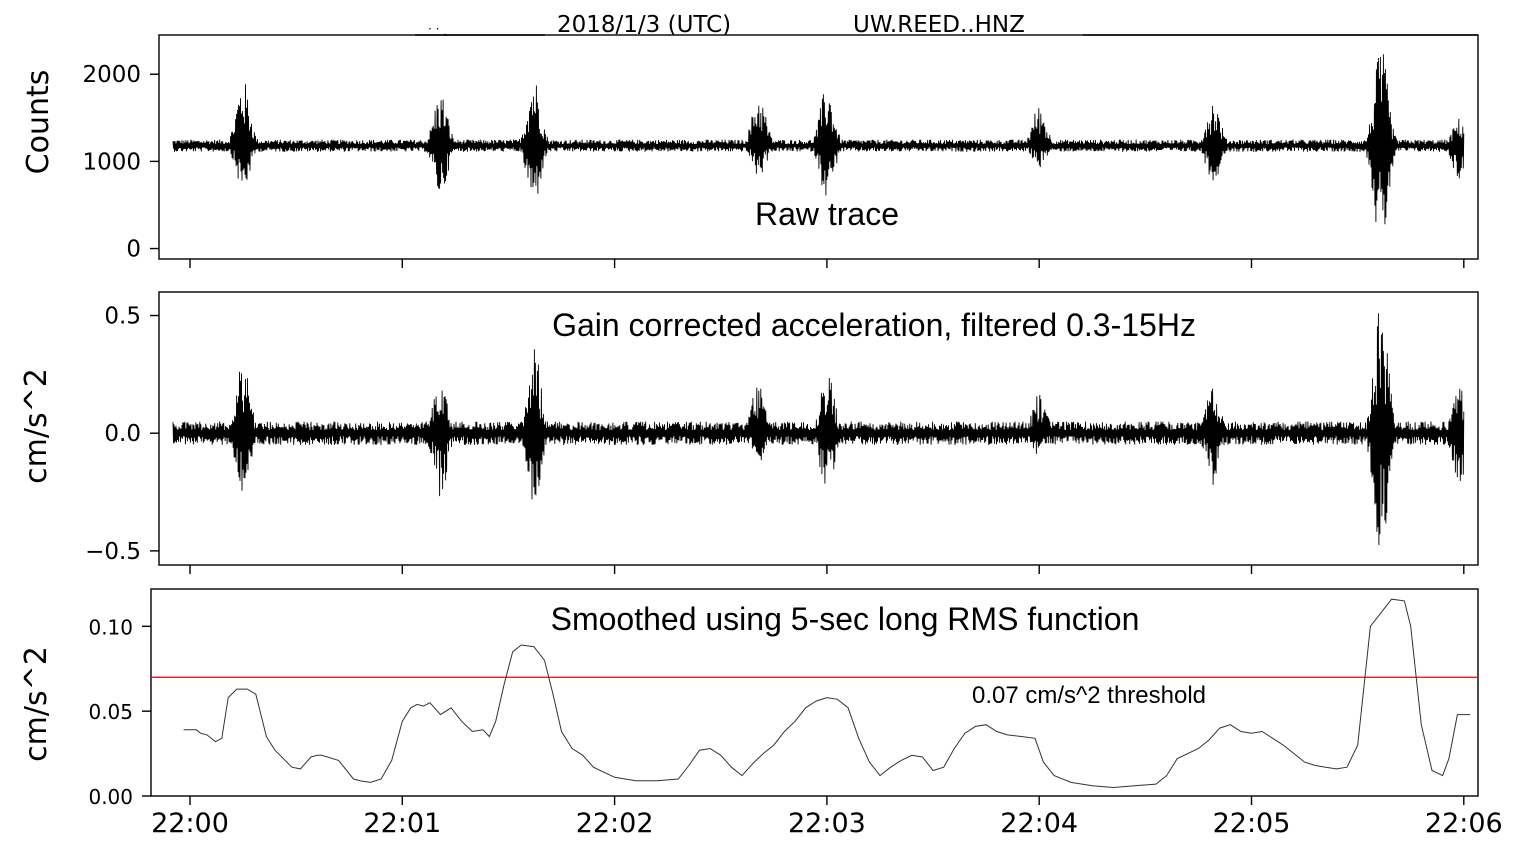 Image resolution: width=1520 pixels, height=862 pixels. Describe the element at coordinates (939, 25) in the screenshot. I see `station-label: UW.REED..HNZ` at that location.